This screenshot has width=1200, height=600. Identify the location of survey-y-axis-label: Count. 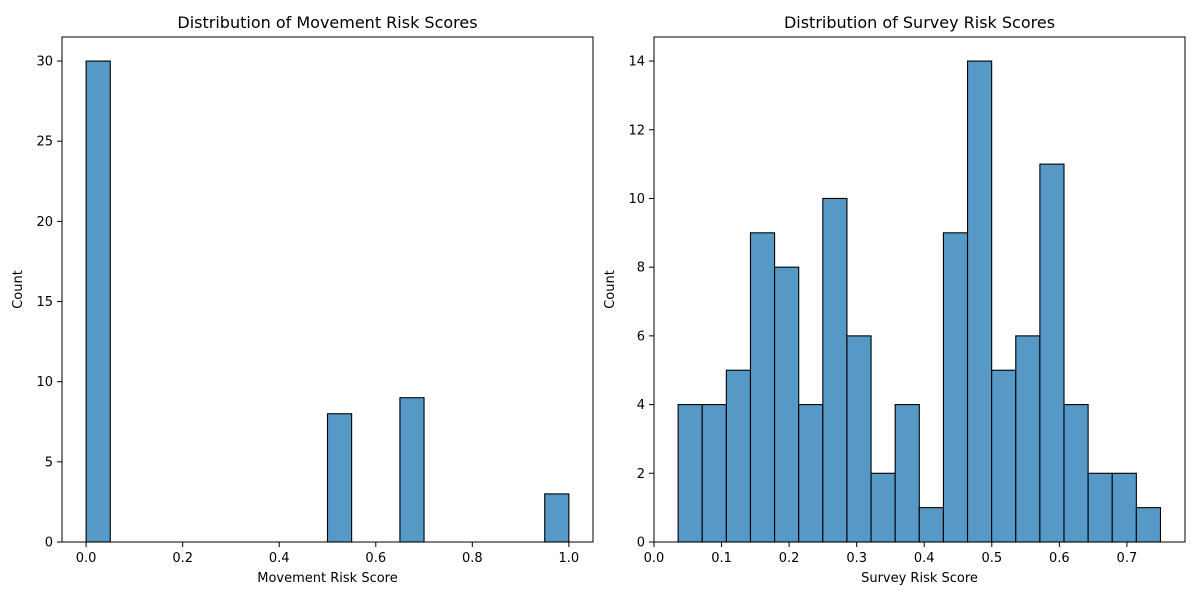
(610, 289).